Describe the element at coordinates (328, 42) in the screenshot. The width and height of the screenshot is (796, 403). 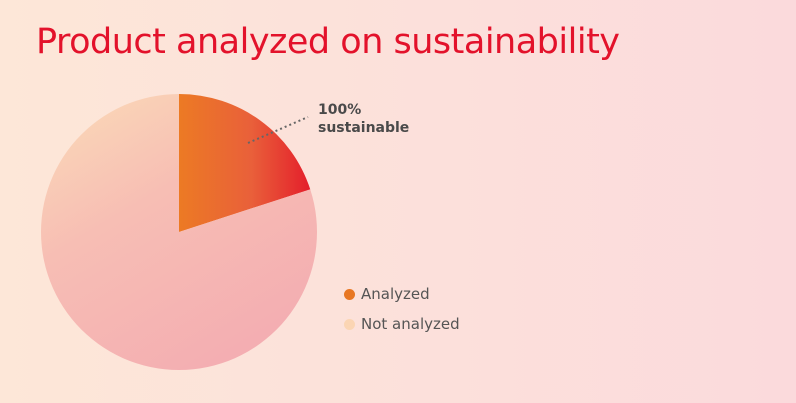
I see `chart-title: Product analyzed on sustainability` at that location.